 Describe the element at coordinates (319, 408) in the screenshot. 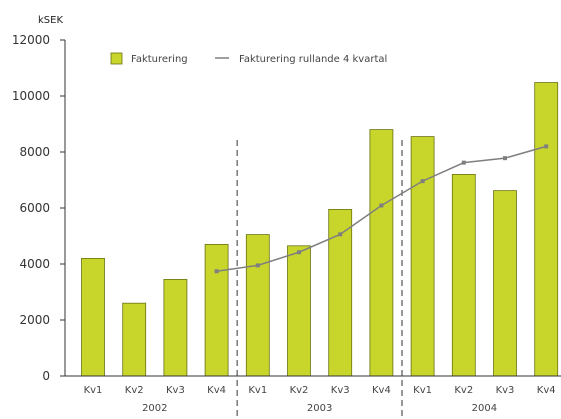

I see `year-label: 2003` at that location.